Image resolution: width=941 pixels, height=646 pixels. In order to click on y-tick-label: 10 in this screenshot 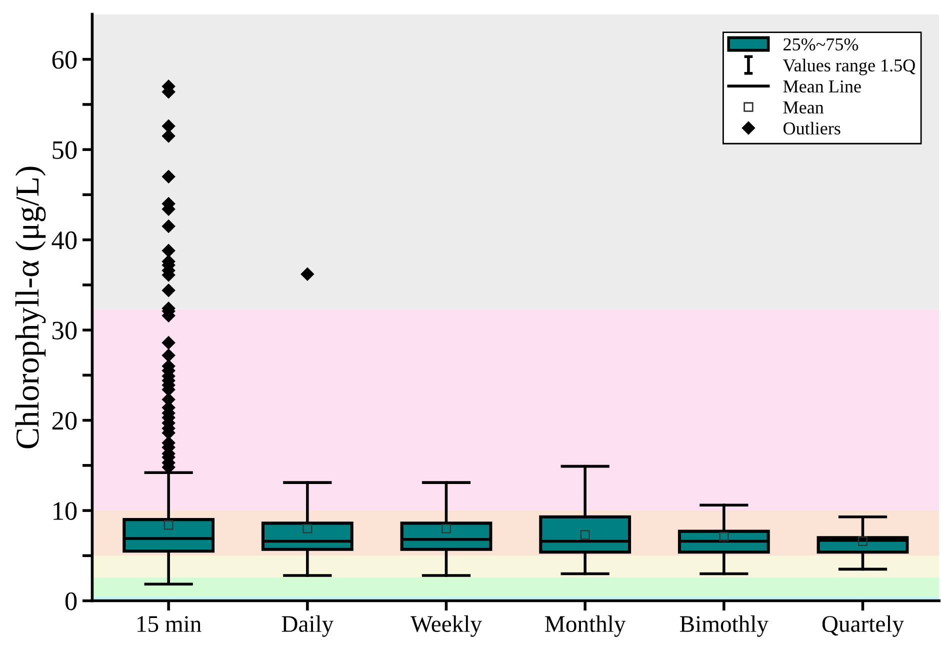, I will do `click(65, 511)`.